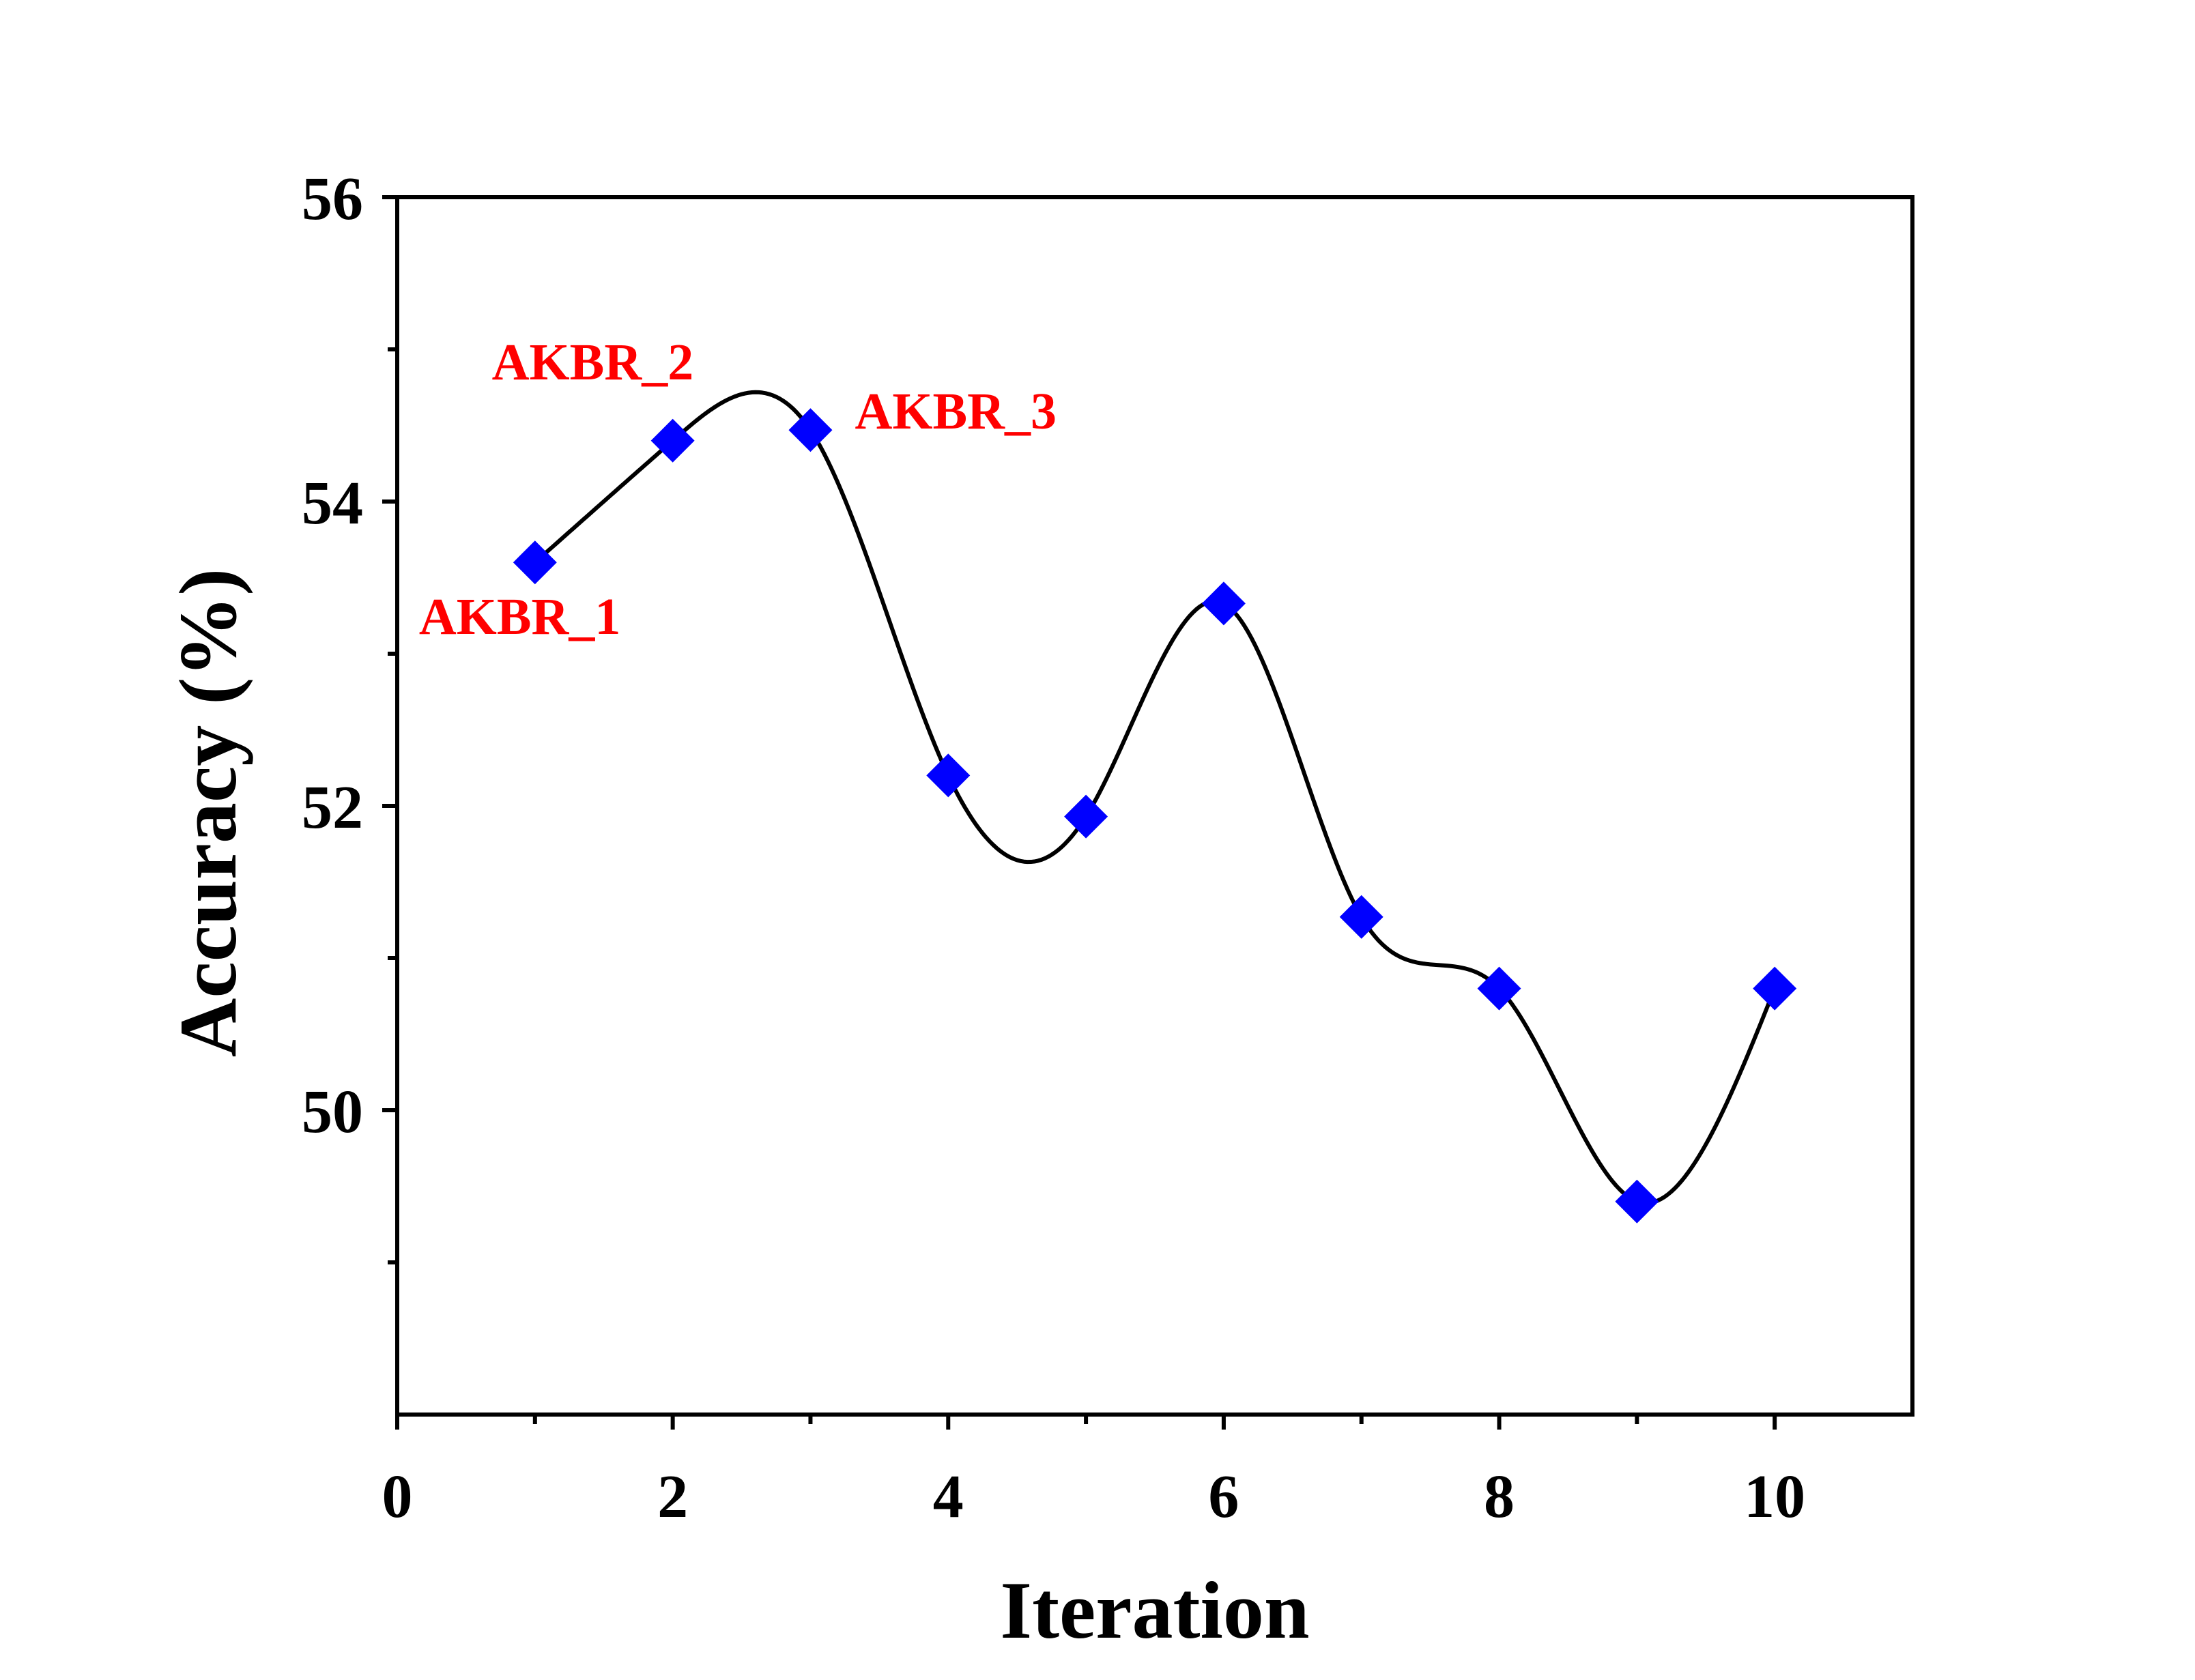 This screenshot has height=1680, width=2195. I want to click on annotation-label: AKBR_2, so click(593, 362).